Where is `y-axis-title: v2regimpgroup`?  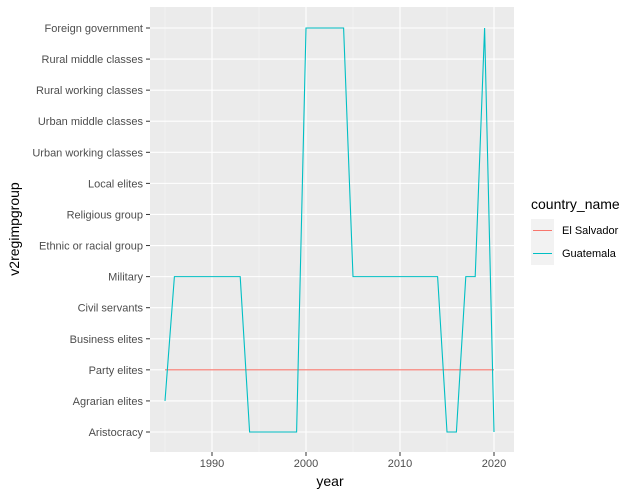 y-axis-title: v2regimpgroup is located at coordinates (14, 229).